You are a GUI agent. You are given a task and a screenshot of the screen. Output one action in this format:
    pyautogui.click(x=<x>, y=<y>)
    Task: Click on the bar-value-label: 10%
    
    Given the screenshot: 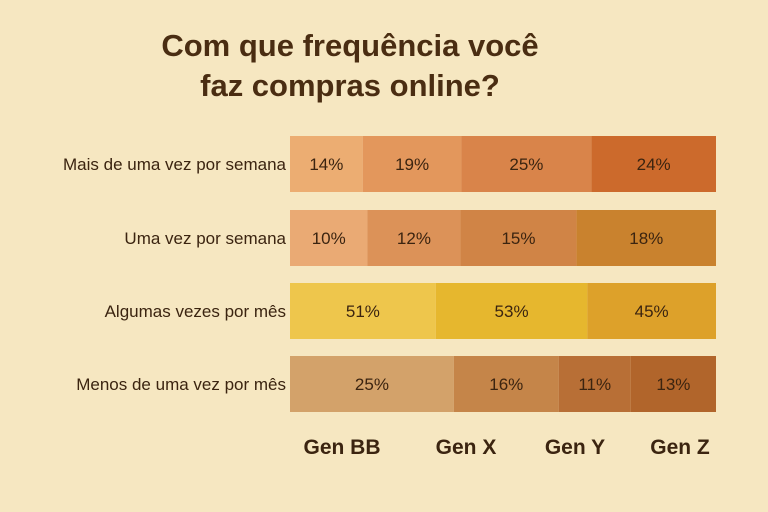 What is the action you would take?
    pyautogui.click(x=329, y=238)
    